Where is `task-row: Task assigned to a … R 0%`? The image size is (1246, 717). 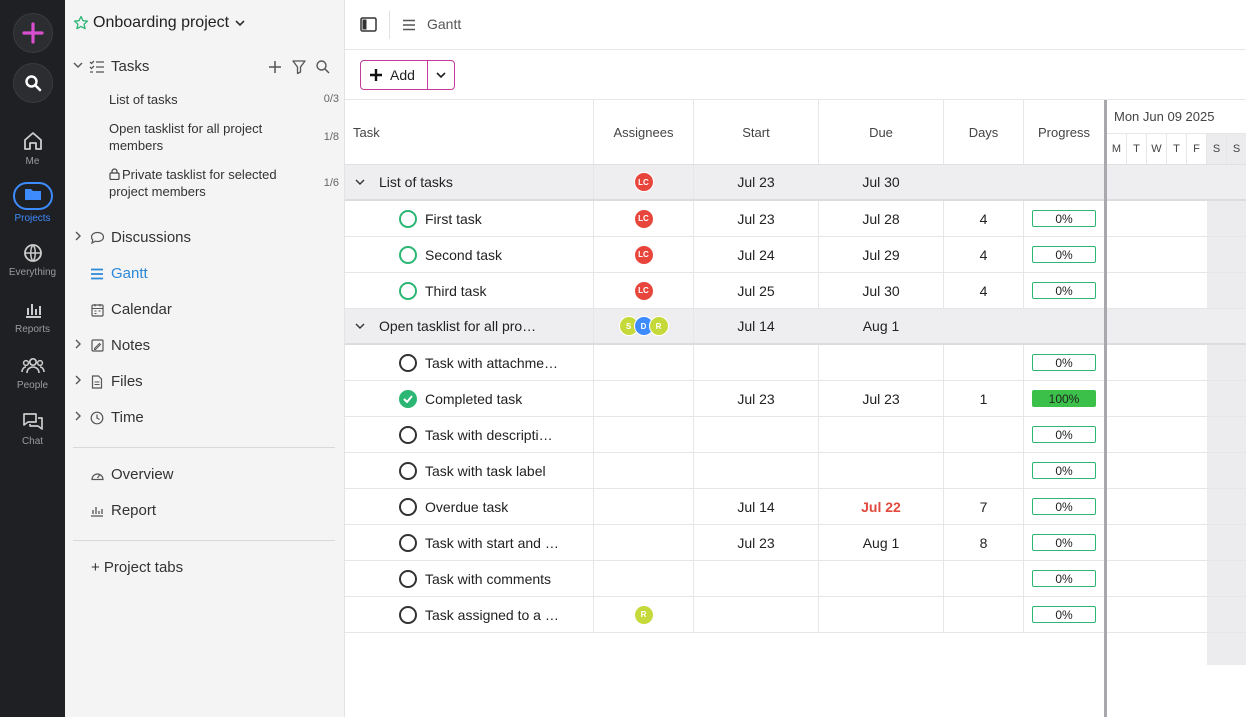 task-row: Task assigned to a … R 0% is located at coordinates (725, 615).